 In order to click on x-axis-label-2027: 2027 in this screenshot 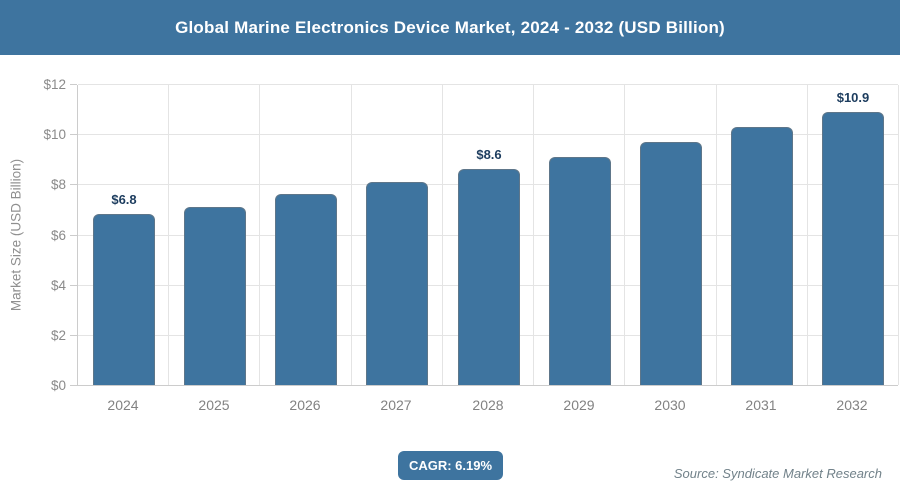, I will do `click(396, 405)`.